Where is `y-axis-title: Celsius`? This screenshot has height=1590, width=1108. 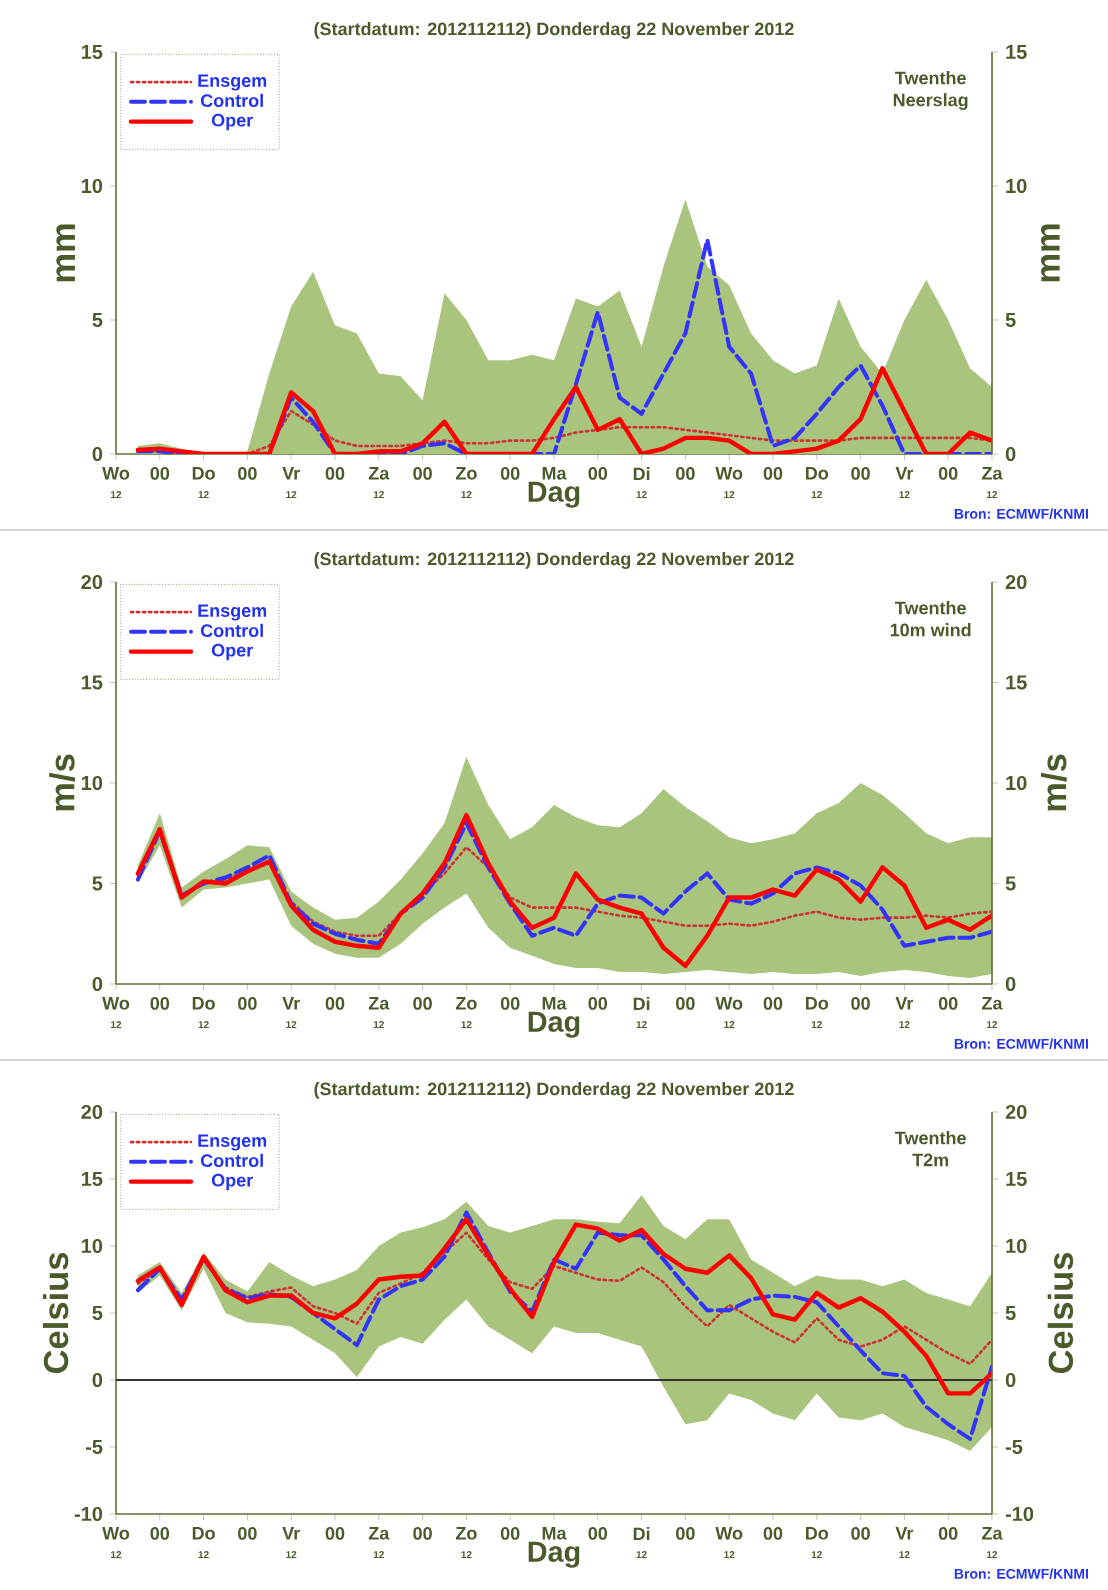
y-axis-title: Celsius is located at coordinates (55, 1313).